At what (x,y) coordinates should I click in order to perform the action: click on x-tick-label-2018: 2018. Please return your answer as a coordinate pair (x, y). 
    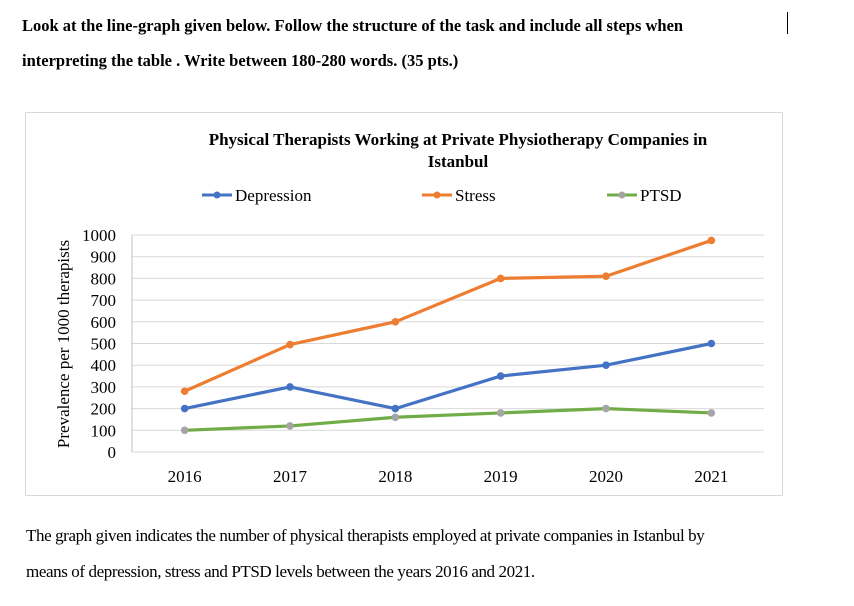
    Looking at the image, I should click on (395, 476).